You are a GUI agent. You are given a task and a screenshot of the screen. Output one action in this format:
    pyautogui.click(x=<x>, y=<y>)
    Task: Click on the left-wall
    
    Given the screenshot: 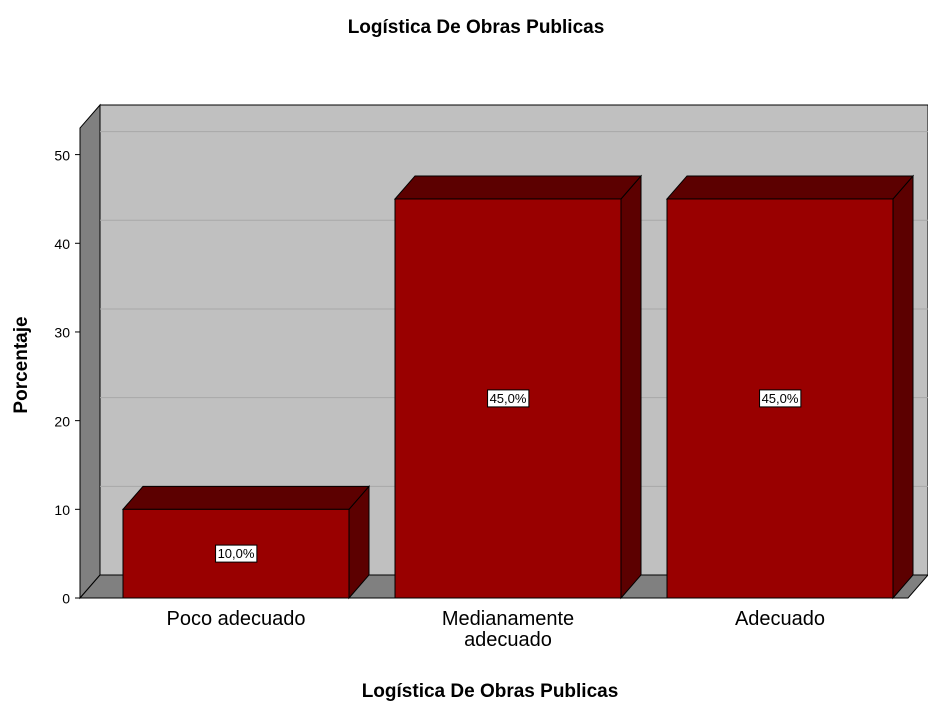 What is the action you would take?
    pyautogui.click(x=90, y=351)
    